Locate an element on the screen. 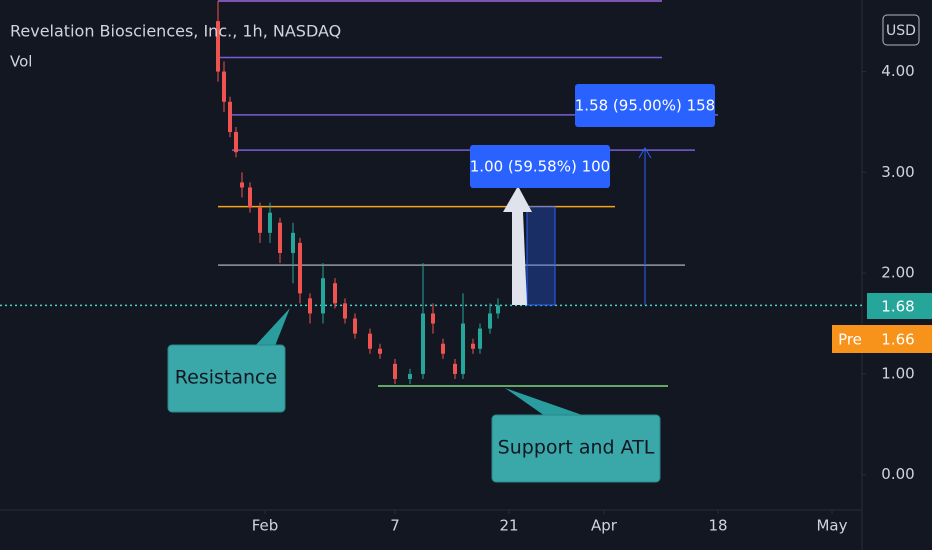 Image resolution: width=932 pixels, height=550 pixels. measure-label: 1.00 (59.58%) 100 is located at coordinates (540, 167).